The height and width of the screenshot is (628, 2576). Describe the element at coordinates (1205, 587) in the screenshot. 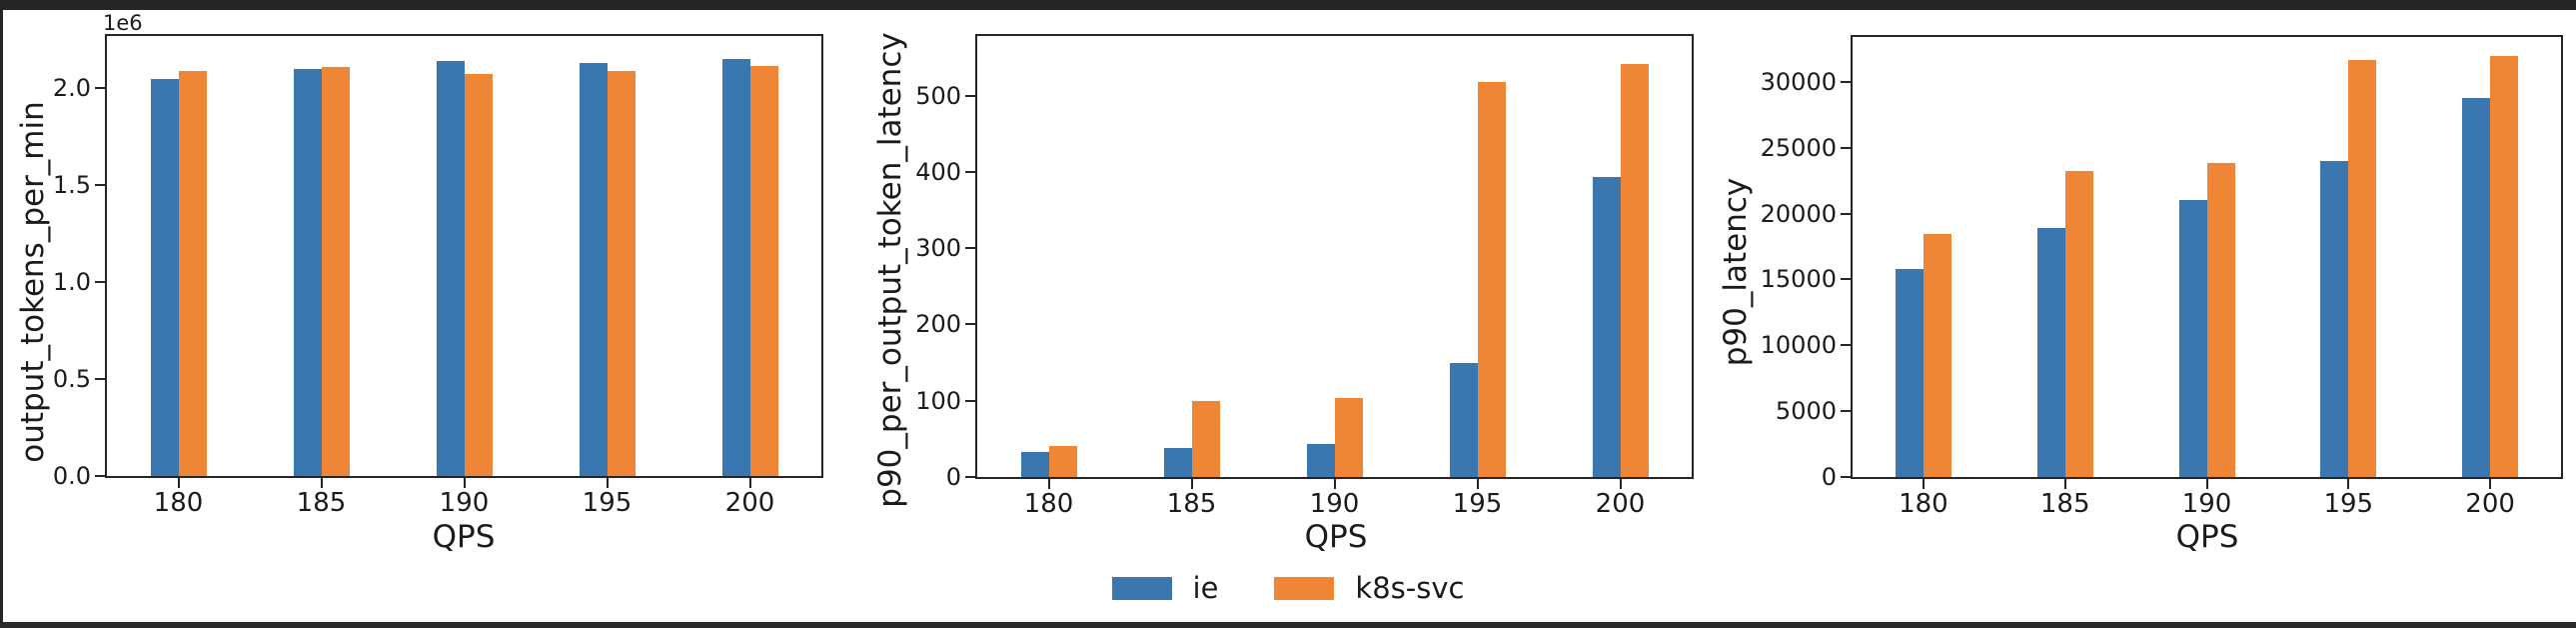

I see `legend-label-ie: ie` at that location.